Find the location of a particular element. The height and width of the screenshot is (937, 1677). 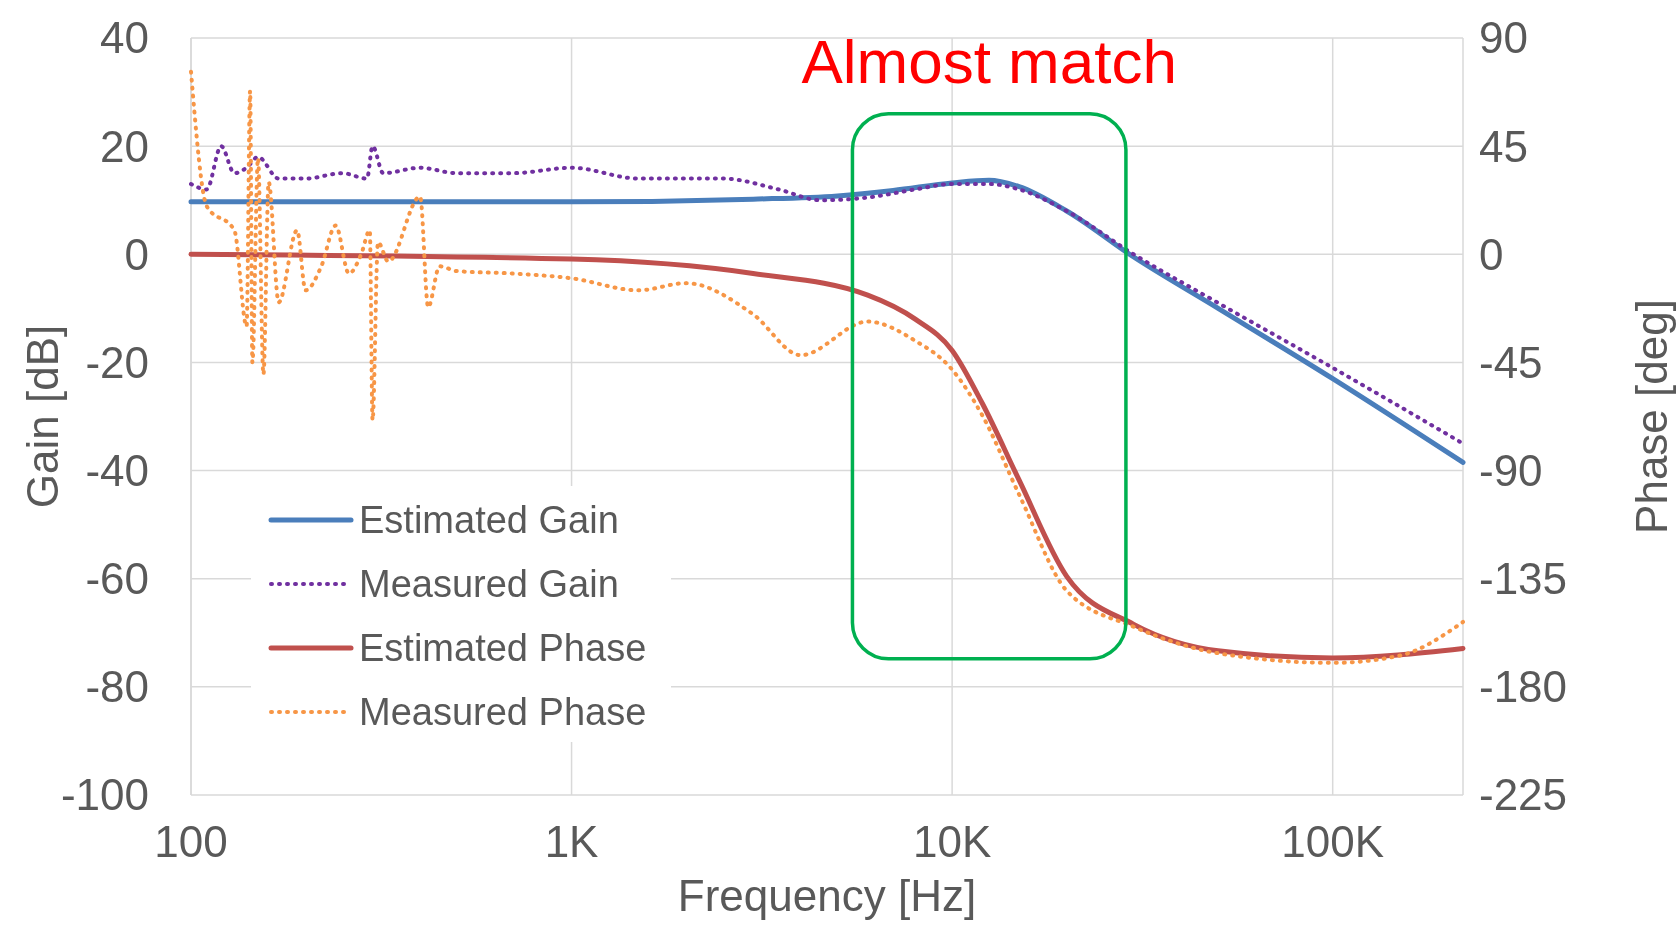

x-axis-title: Frequency [Hz] is located at coordinates (827, 895).